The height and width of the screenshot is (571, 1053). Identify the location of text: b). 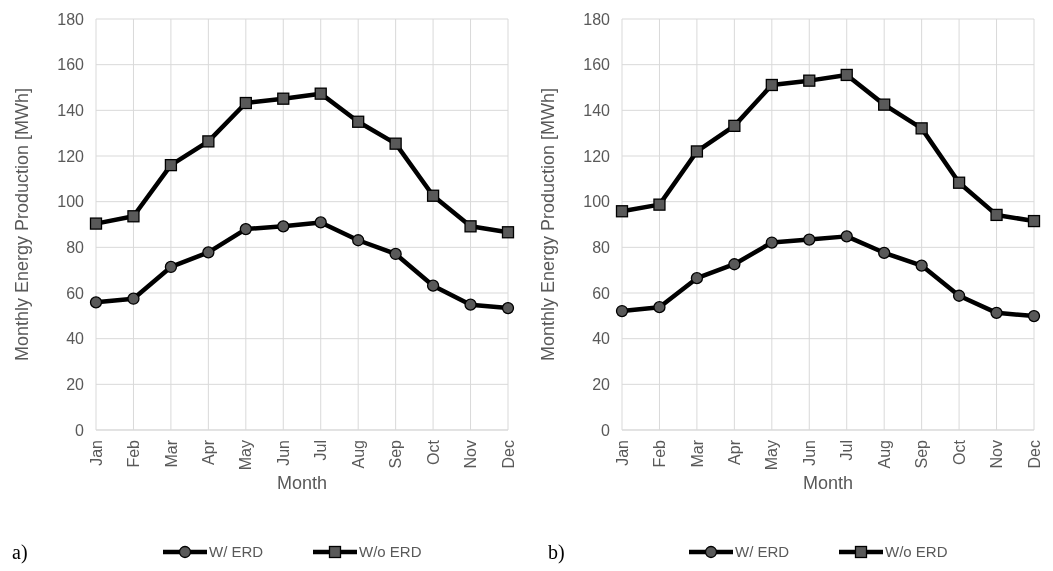
(556, 552).